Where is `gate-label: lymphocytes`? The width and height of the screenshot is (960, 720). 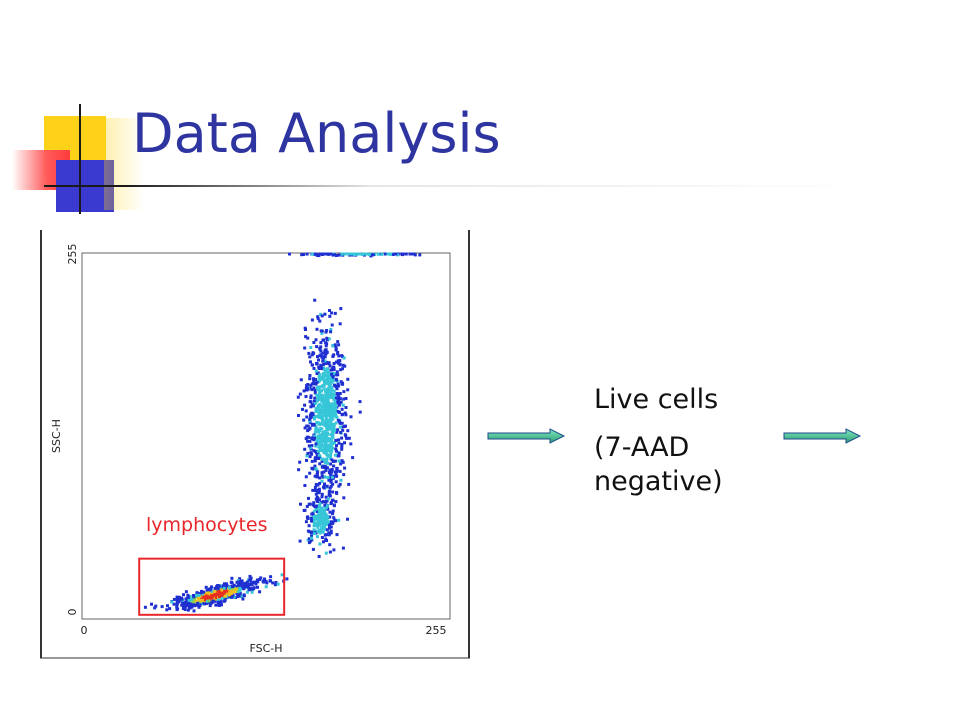
gate-label: lymphocytes is located at coordinates (207, 525).